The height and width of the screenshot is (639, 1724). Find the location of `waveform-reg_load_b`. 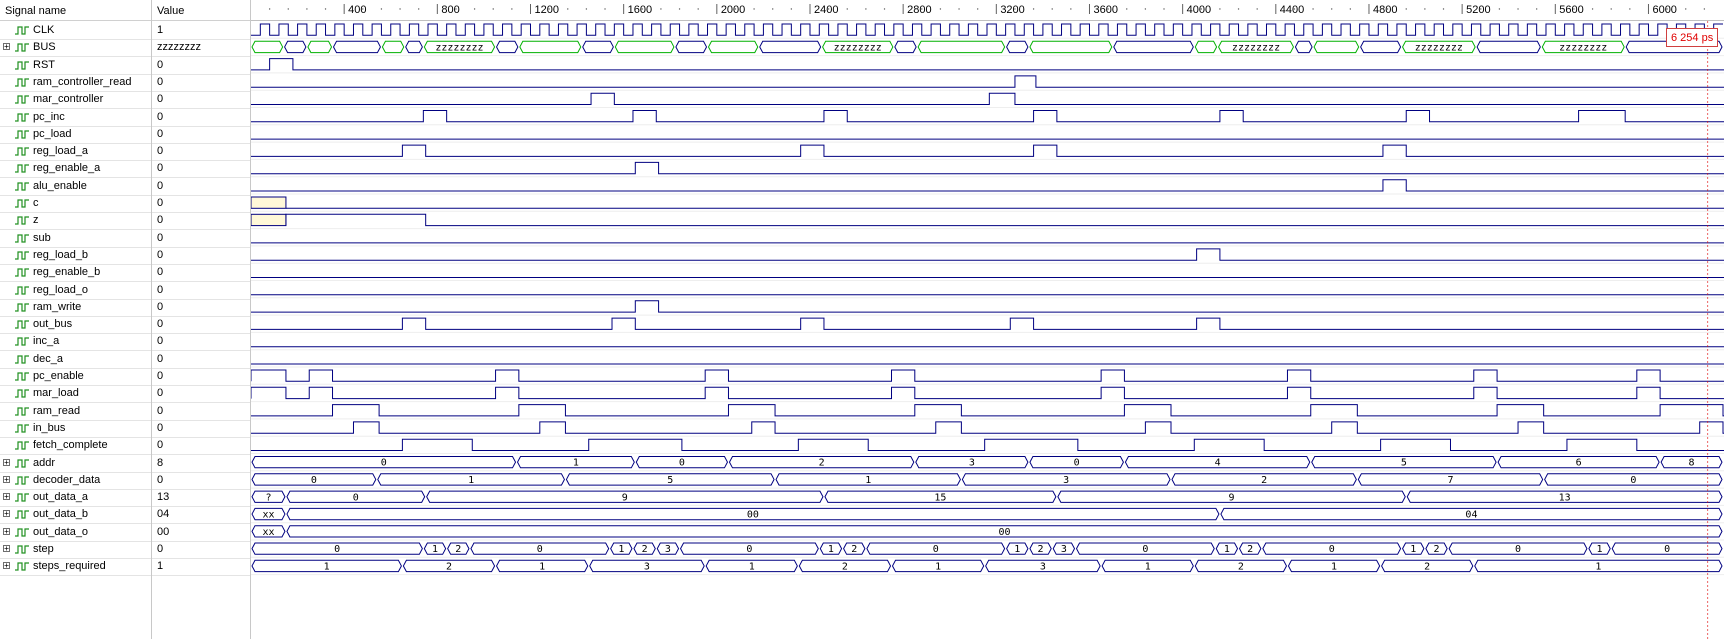

waveform-reg_load_b is located at coordinates (987, 254).